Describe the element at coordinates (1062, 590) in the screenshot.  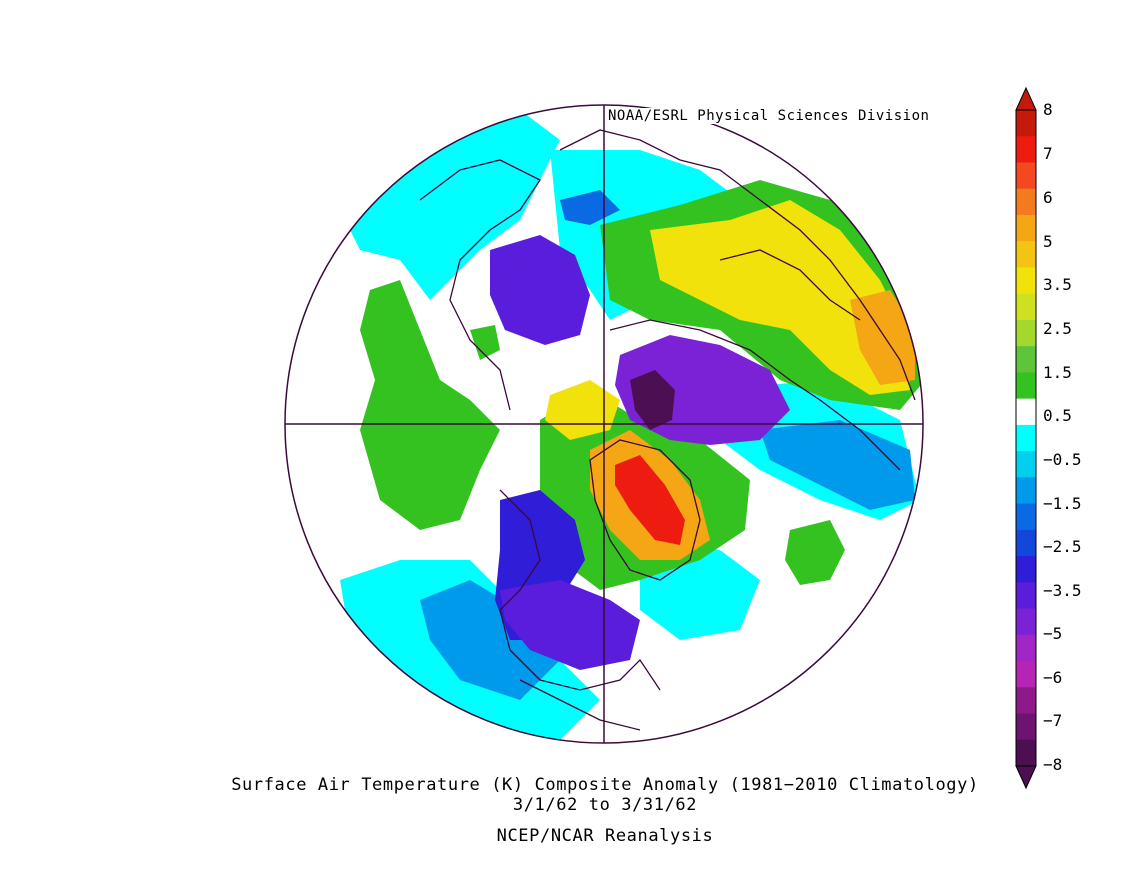
I see `colorbar-label: −3.5` at that location.